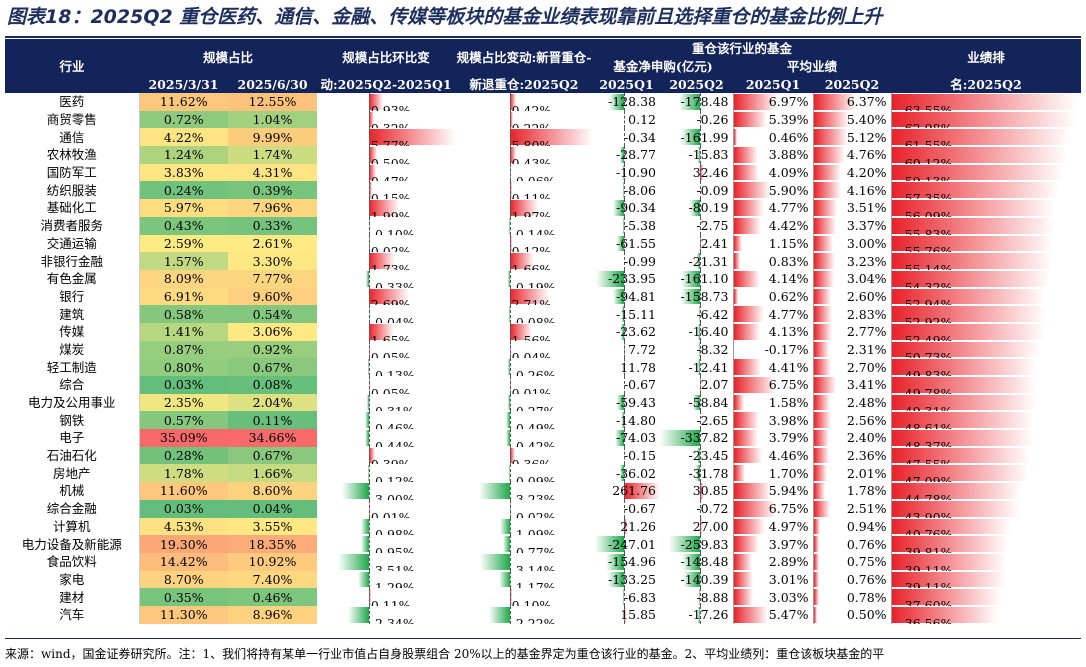 The width and height of the screenshot is (1086, 667). What do you see at coordinates (788, 367) in the screenshot?
I see `perf-q1-value: 4.41%` at bounding box center [788, 367].